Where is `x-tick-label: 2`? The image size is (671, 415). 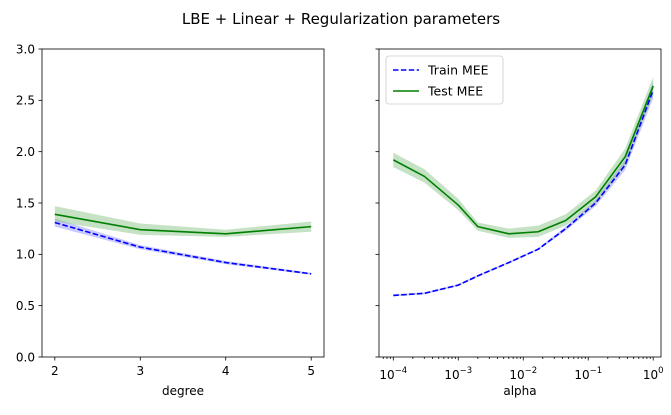
x-tick-label: 2 is located at coordinates (55, 371).